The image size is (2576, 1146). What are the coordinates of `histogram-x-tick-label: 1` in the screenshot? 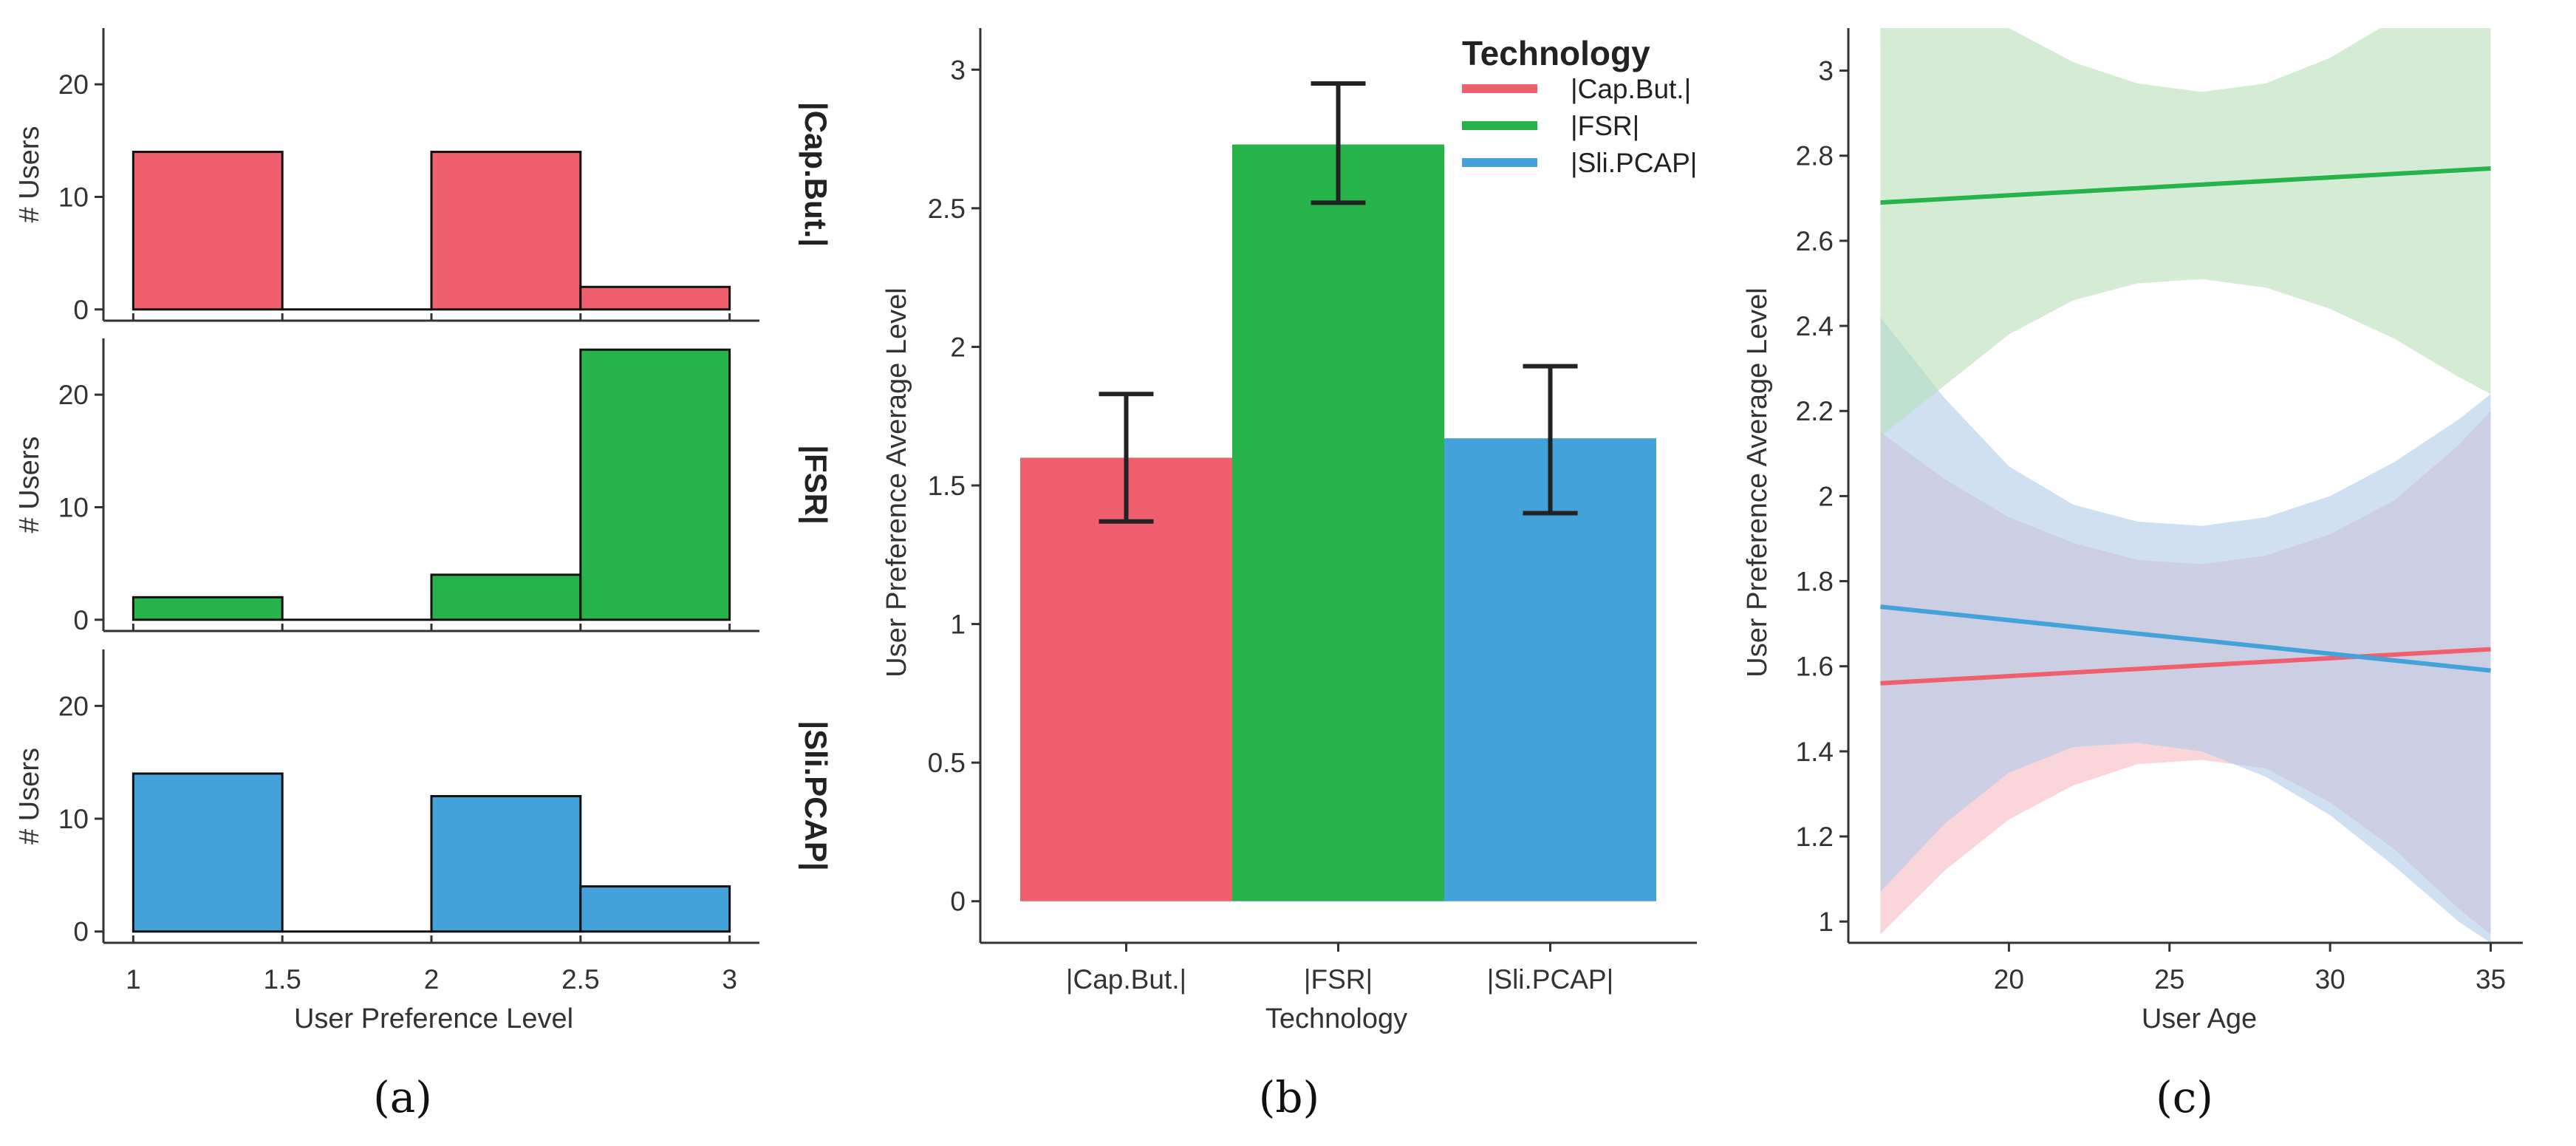 It's located at (133, 979).